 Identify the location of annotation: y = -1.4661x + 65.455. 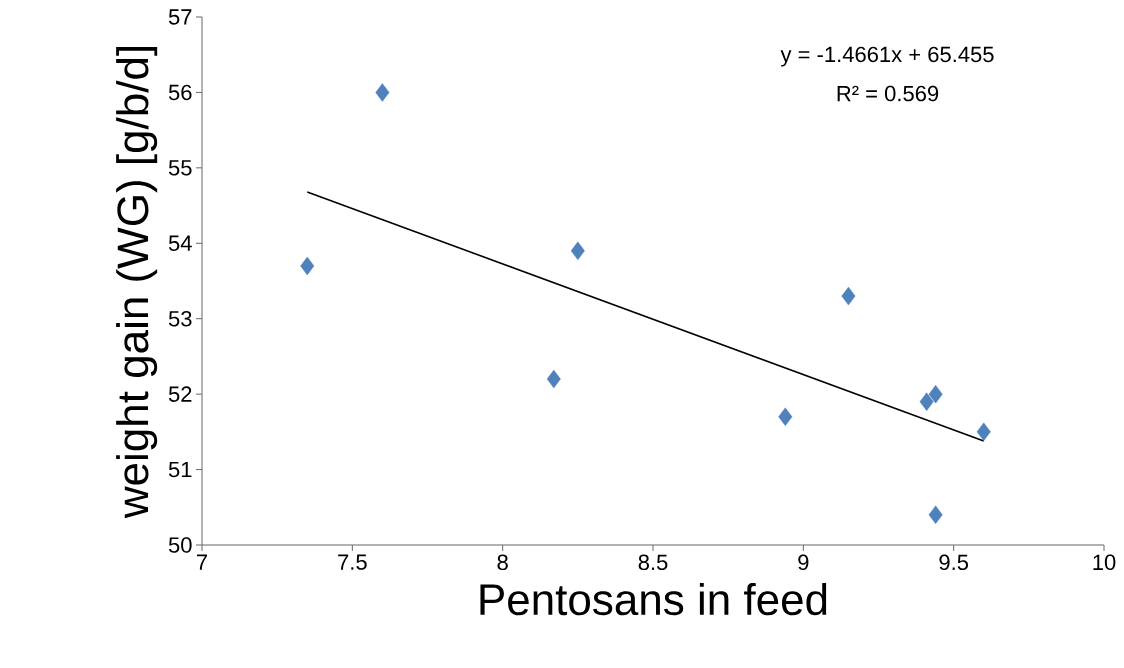
(887, 56).